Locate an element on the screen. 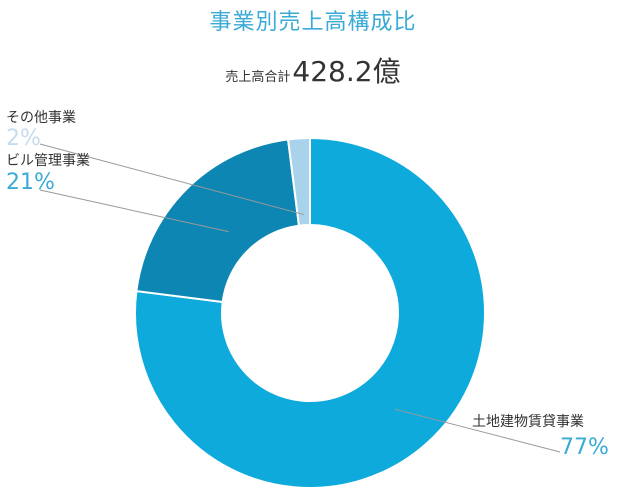  leader-line-other is located at coordinates (171, 179).